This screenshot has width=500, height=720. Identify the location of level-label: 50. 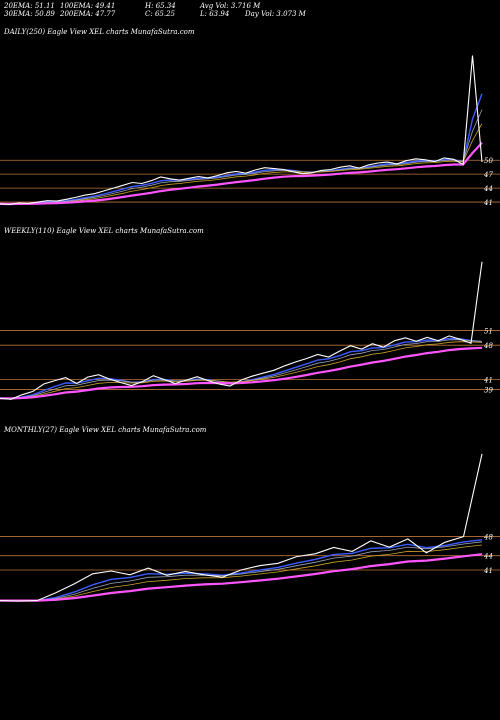
(488, 161).